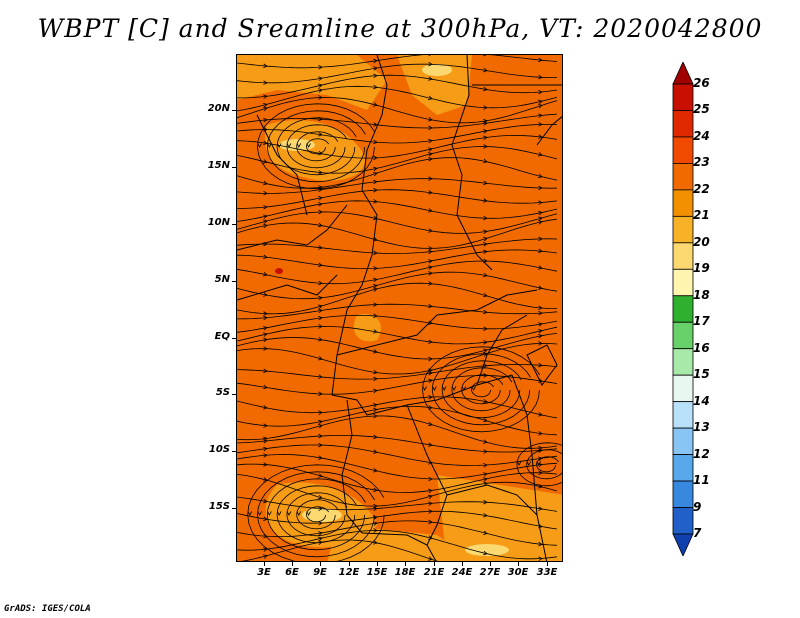 Image resolution: width=800 pixels, height=618 pixels. Describe the element at coordinates (222, 392) in the screenshot. I see `latitude-tick-label: 5S` at that location.